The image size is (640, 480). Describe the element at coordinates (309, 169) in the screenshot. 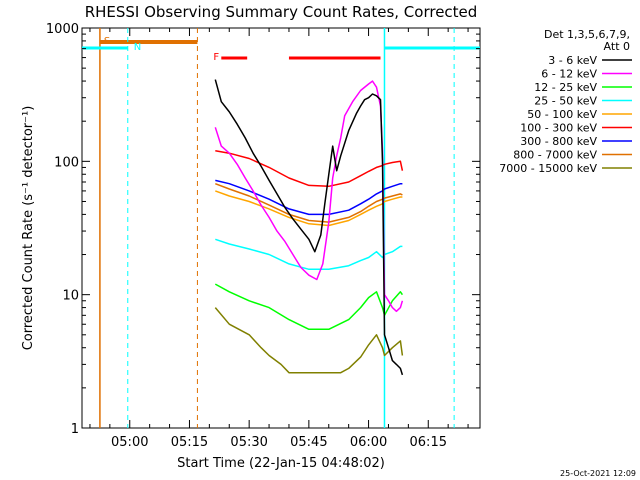

I see `series-100-300-kev` at that location.